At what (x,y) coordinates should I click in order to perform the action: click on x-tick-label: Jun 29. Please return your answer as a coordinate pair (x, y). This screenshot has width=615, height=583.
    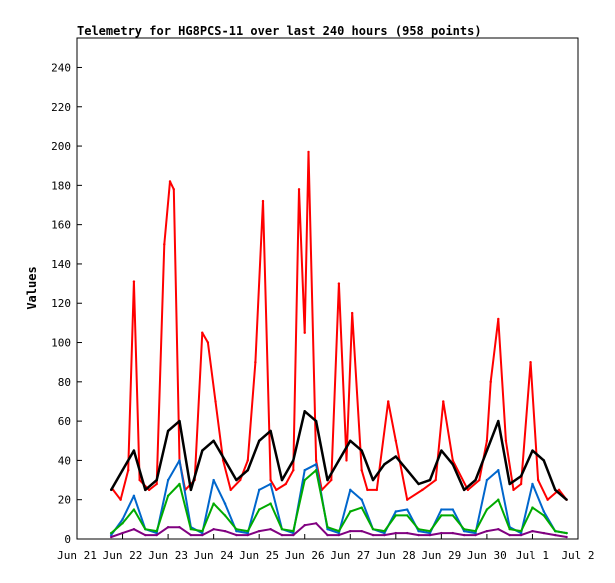
    Looking at the image, I should click on (441, 555).